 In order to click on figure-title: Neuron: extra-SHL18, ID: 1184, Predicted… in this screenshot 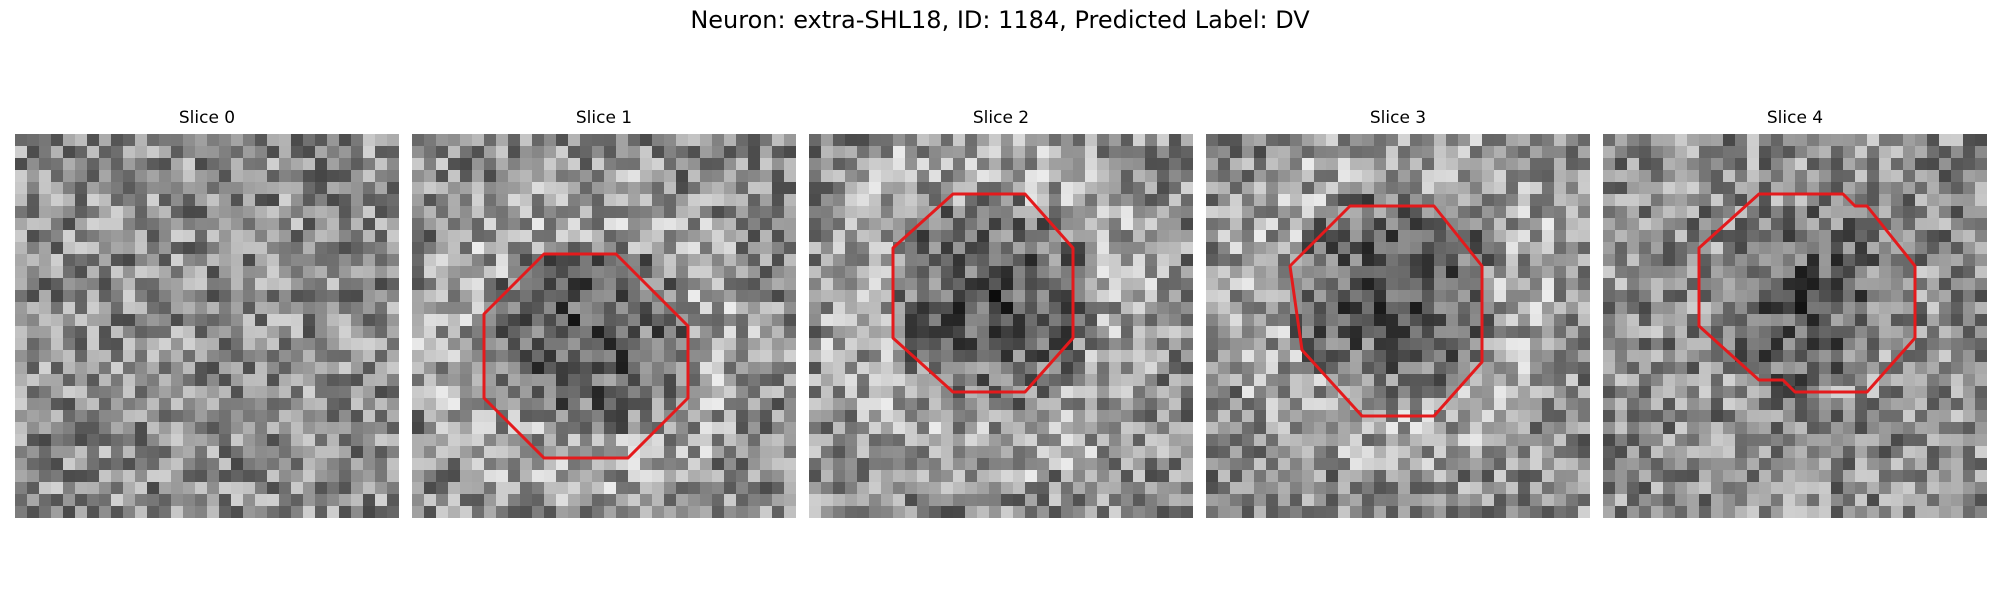, I will do `click(1000, 20)`.